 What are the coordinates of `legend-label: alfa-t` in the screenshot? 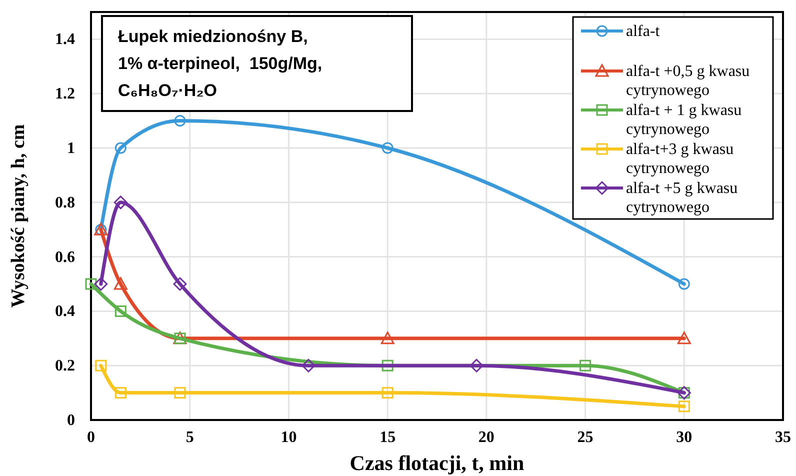 It's located at (643, 31).